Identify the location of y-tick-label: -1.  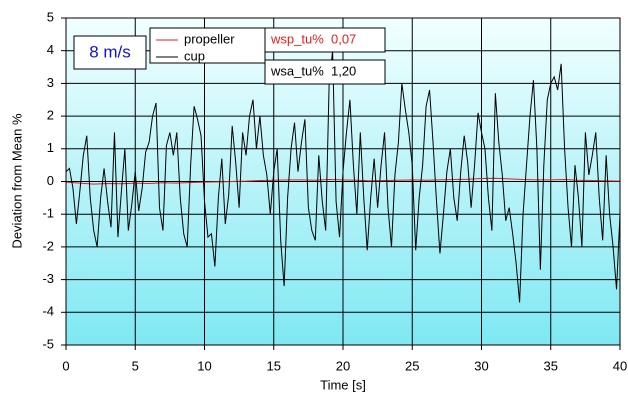
(48, 213).